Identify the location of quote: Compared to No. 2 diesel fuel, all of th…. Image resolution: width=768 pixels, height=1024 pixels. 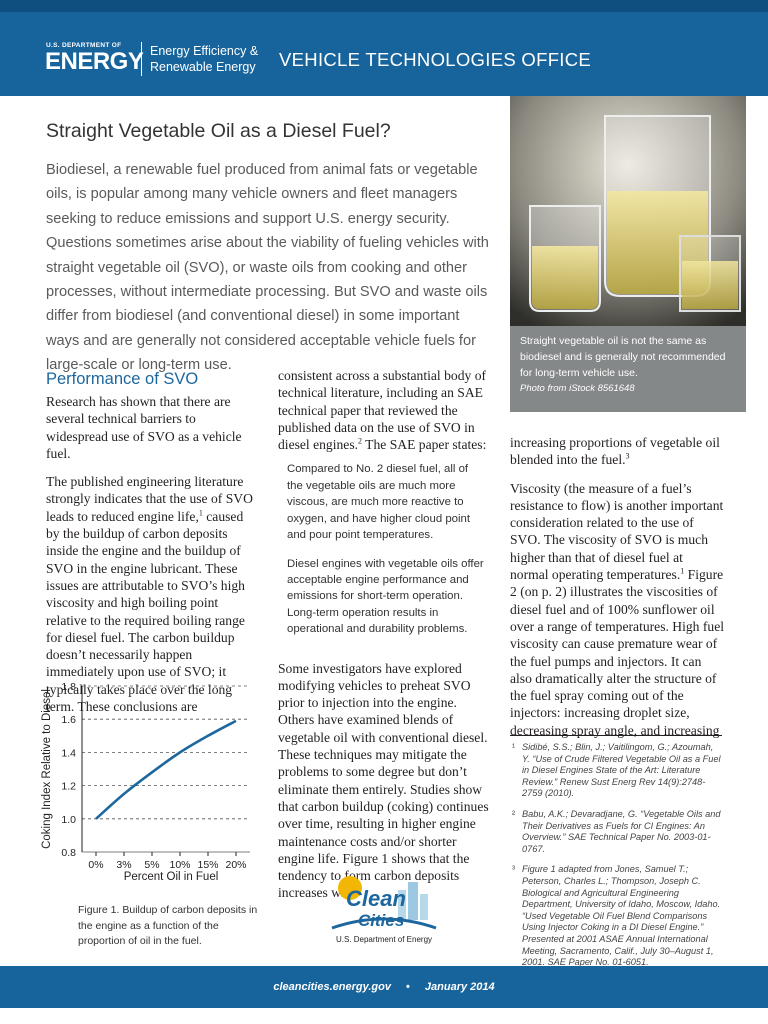
(379, 502).